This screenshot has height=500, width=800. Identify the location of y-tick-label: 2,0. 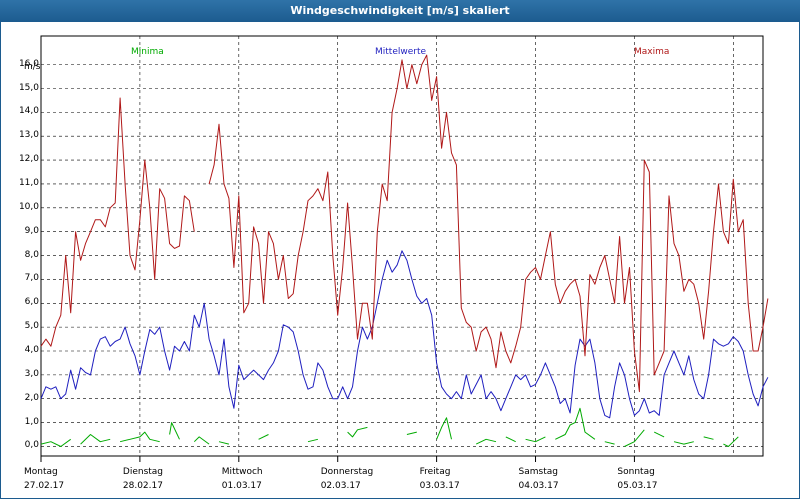
(31, 397).